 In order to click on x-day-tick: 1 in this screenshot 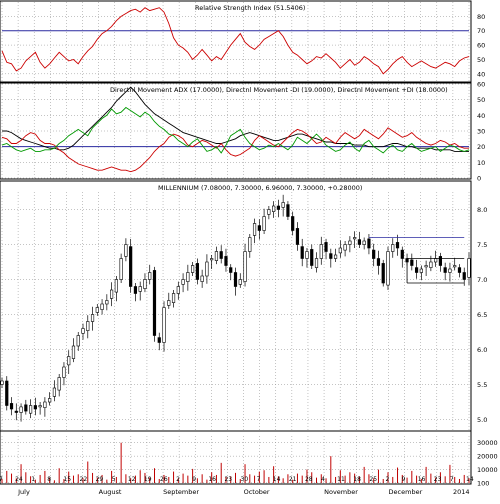, I will do `click(33, 479)`.